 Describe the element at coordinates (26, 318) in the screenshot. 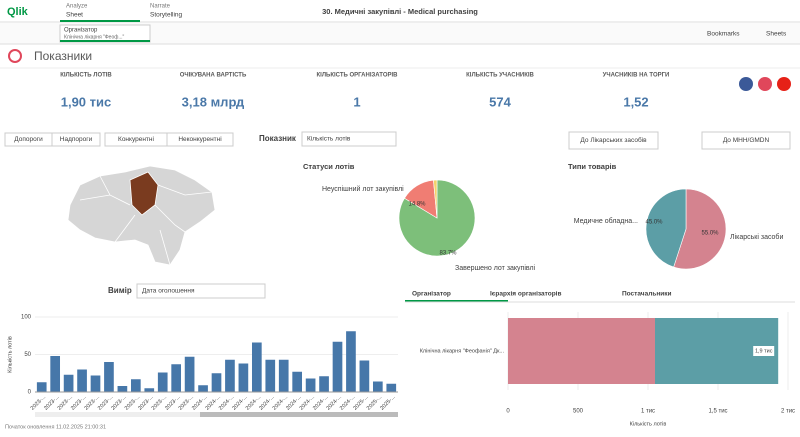

I see `y-tick-label: 100` at that location.